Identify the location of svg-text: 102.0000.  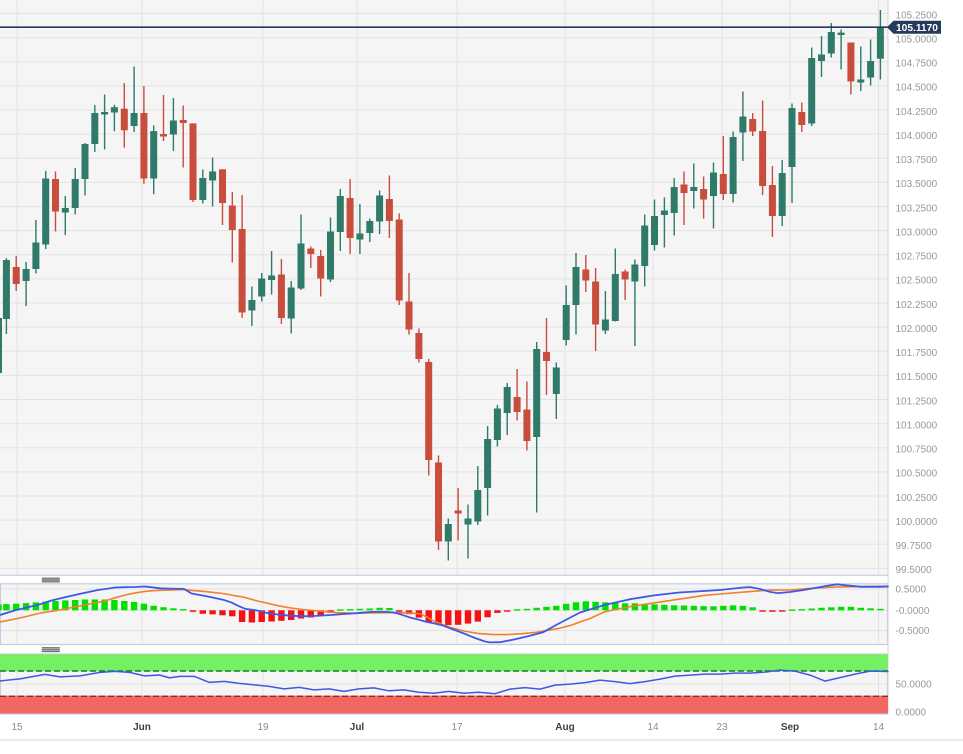
(917, 329).